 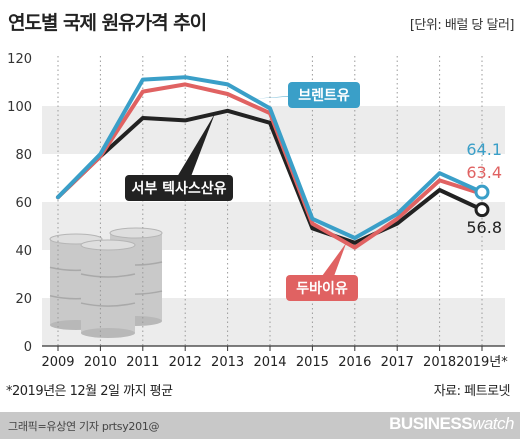 What do you see at coordinates (227, 362) in the screenshot?
I see `x-tick-label: 2013` at bounding box center [227, 362].